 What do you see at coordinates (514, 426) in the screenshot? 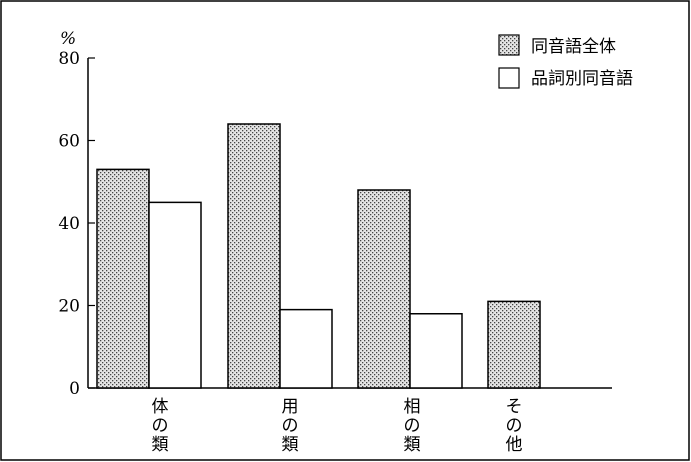
I see `x-category-label: その他` at bounding box center [514, 426].